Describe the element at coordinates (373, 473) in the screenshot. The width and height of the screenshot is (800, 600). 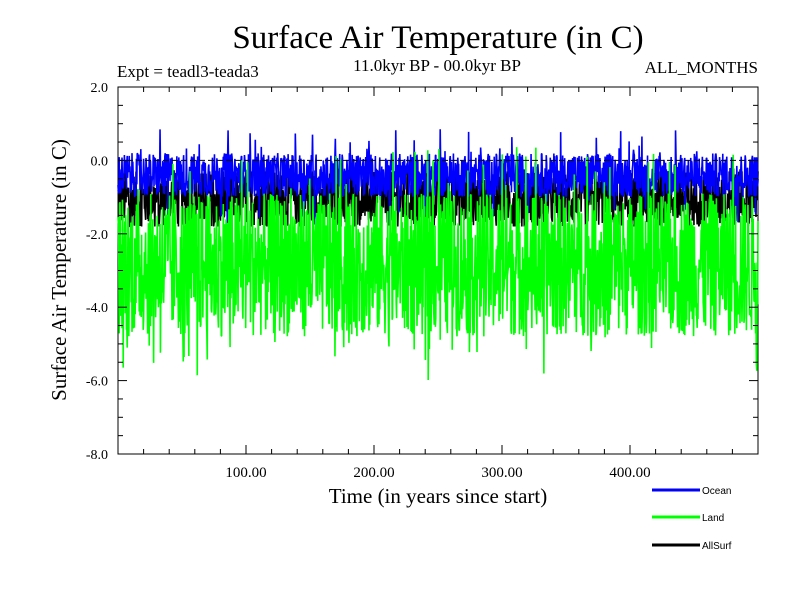
I see `x-tick-label: 200.00` at that location.